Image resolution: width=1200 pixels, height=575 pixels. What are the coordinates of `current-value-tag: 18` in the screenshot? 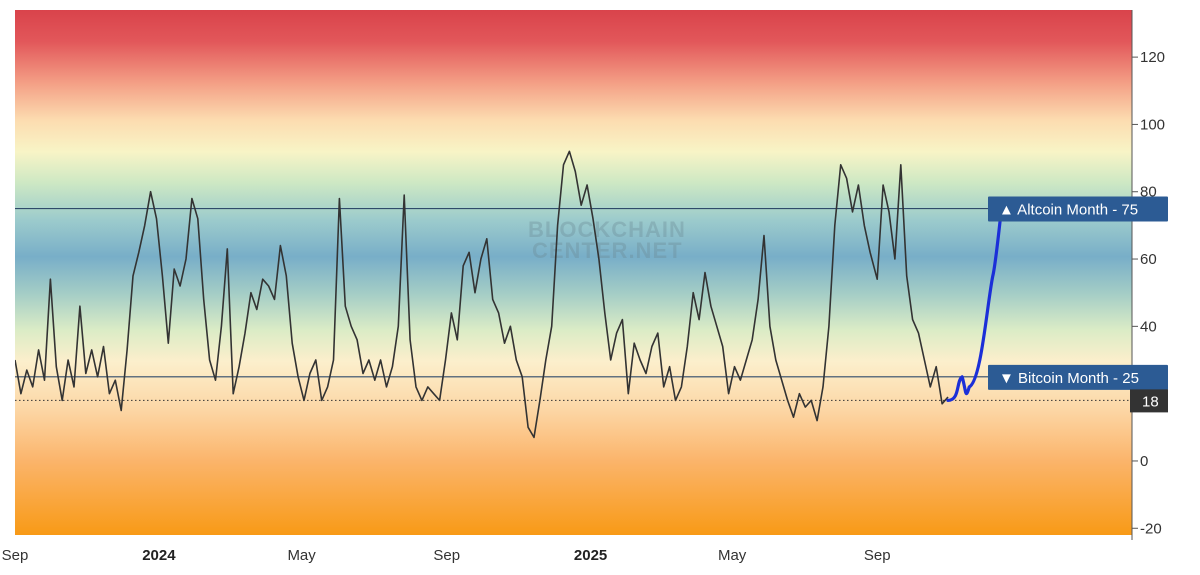 It's located at (1149, 401).